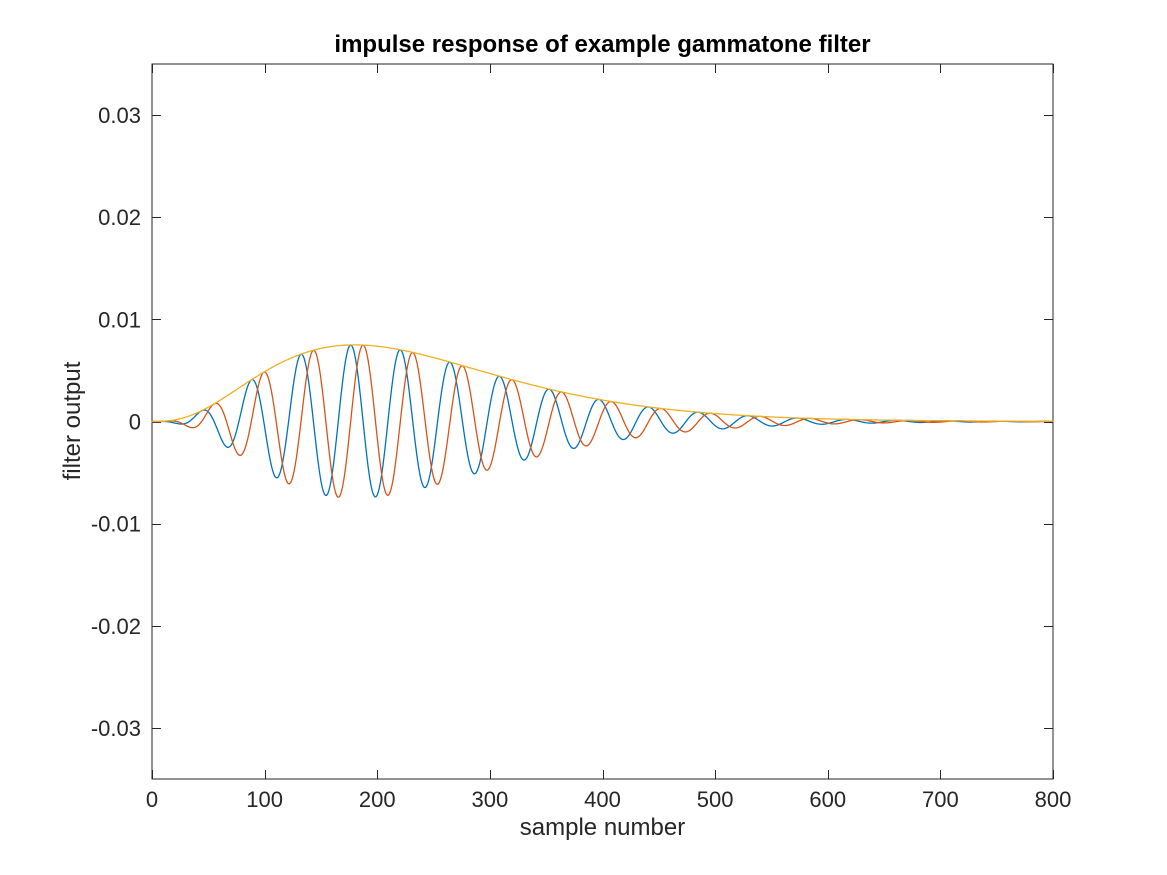 This screenshot has width=1167, height=875. I want to click on series-line-gammatone-envelope, so click(602, 383).